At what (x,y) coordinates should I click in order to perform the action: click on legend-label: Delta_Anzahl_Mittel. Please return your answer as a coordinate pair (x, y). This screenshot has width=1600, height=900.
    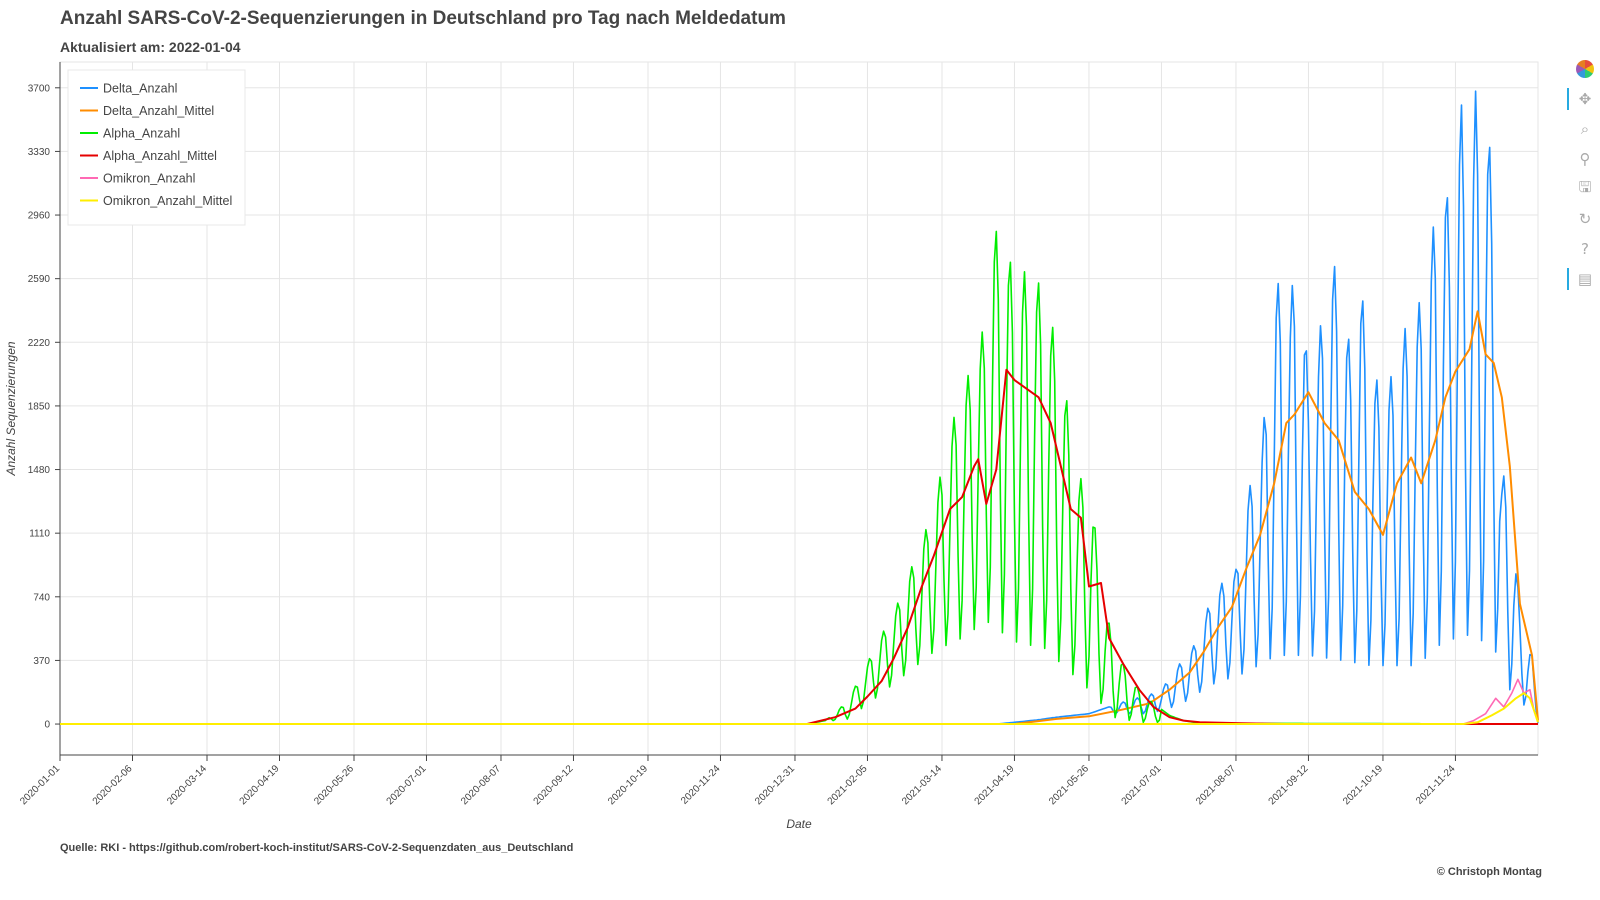
    Looking at the image, I should click on (158, 111).